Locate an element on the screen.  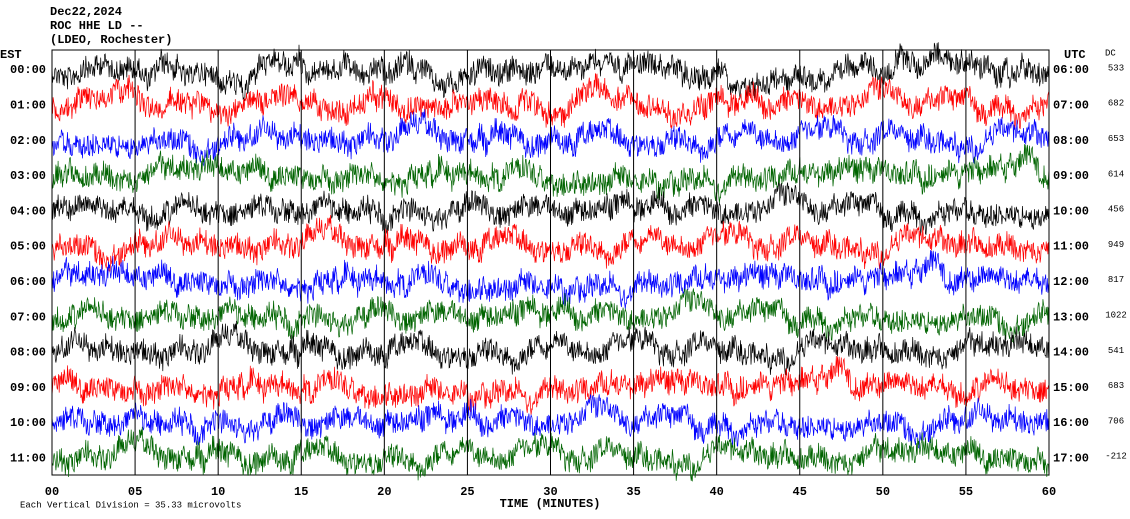
title-line: ROC HHE LD -- is located at coordinates (97, 26).